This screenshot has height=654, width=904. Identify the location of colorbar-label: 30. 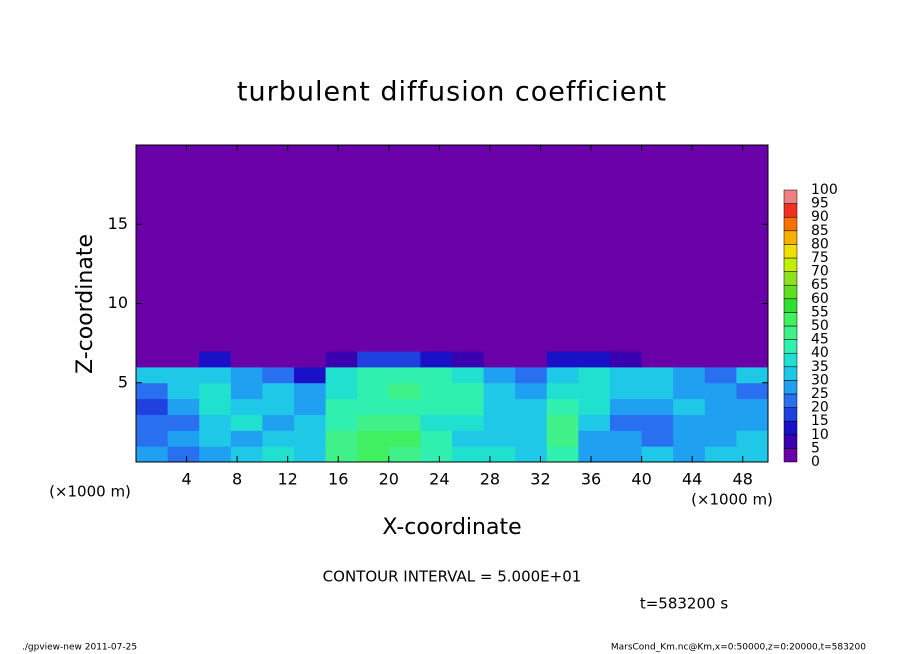
(820, 380).